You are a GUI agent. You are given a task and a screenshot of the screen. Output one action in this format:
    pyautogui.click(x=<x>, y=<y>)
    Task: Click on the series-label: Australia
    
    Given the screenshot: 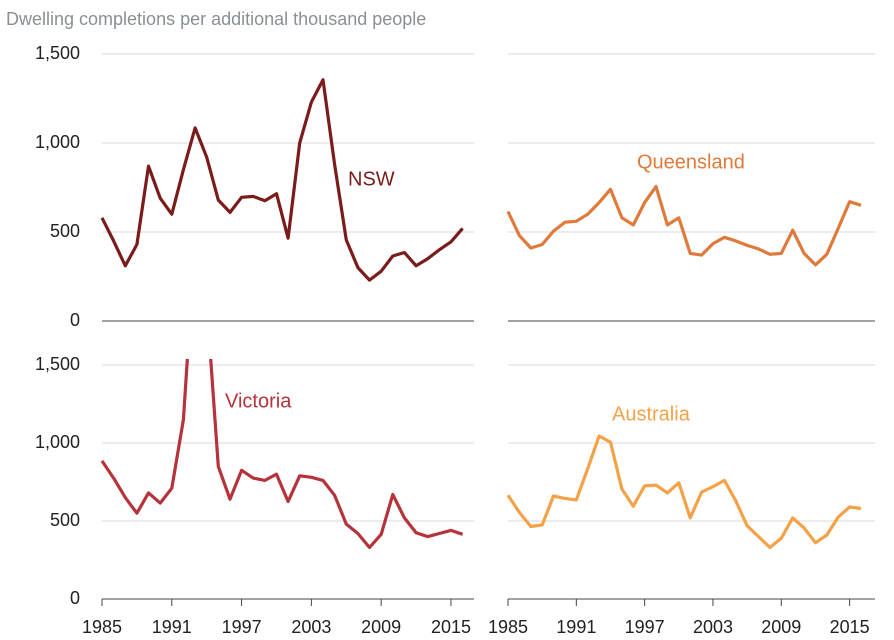 What is the action you would take?
    pyautogui.click(x=651, y=414)
    